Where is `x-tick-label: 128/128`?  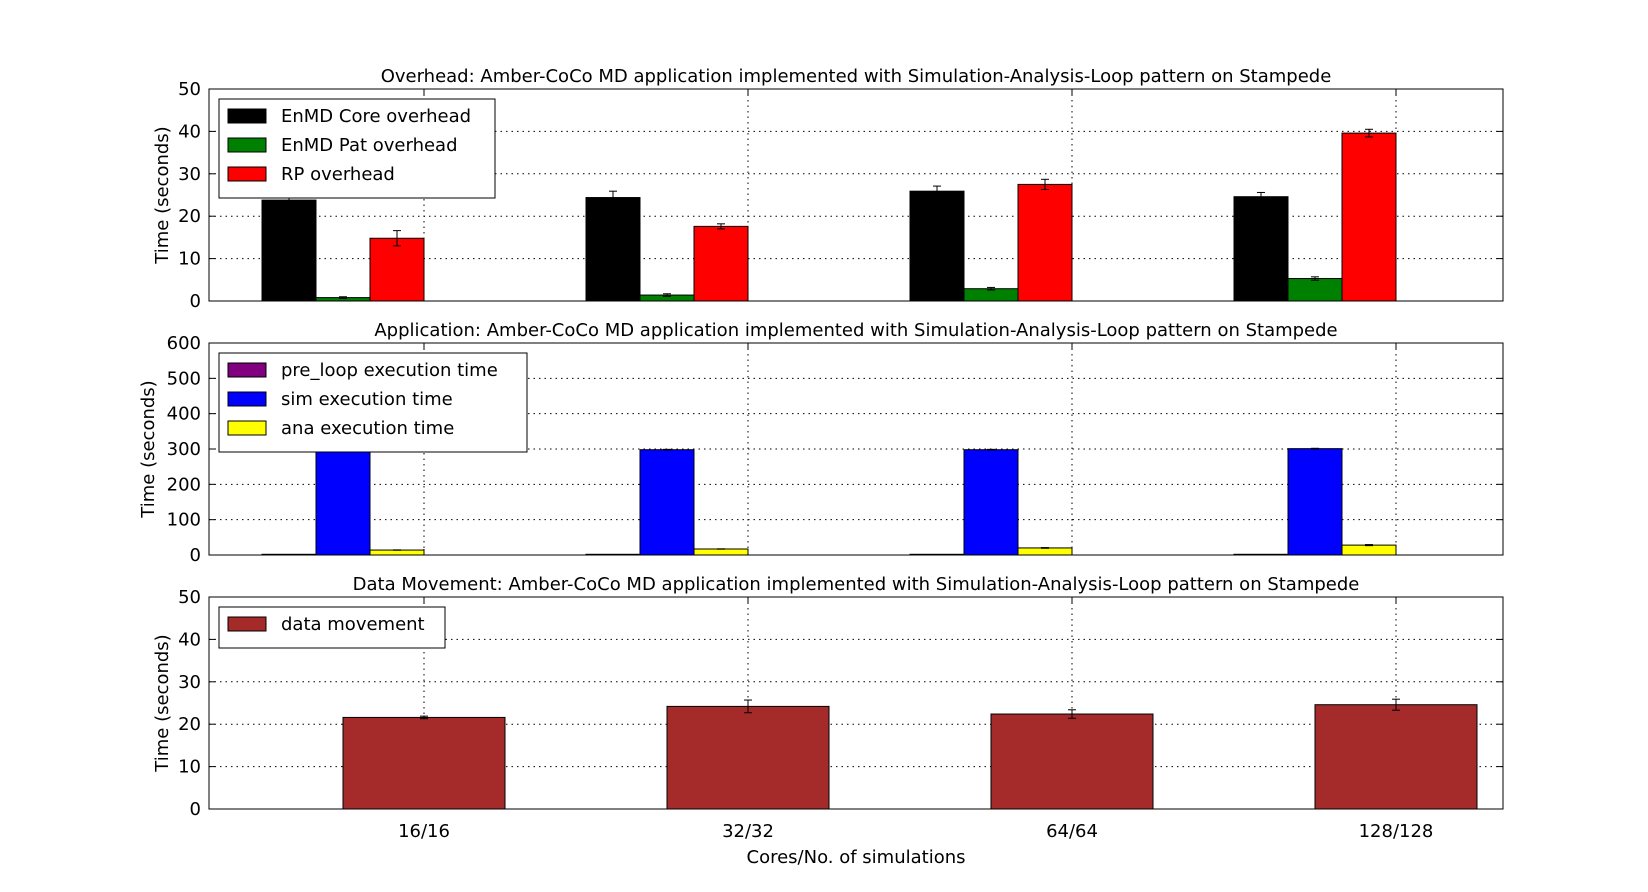
x-tick-label: 128/128 is located at coordinates (1396, 831).